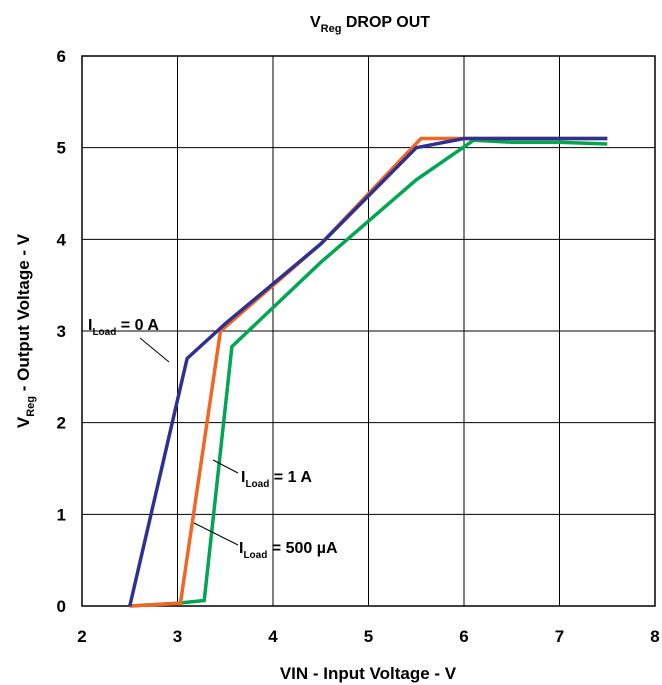 The height and width of the screenshot is (685, 662). Describe the element at coordinates (154, 350) in the screenshot. I see `leader-line-0a` at that location.